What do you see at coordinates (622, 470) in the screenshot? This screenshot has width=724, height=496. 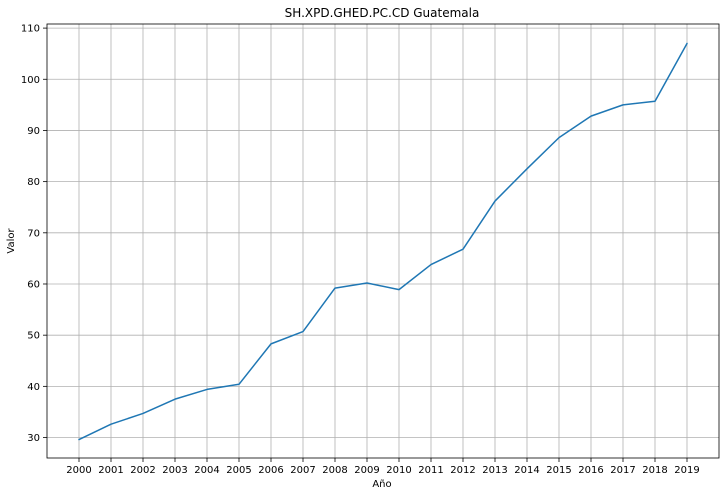 I see `x-tick-label: 2017` at bounding box center [622, 470].